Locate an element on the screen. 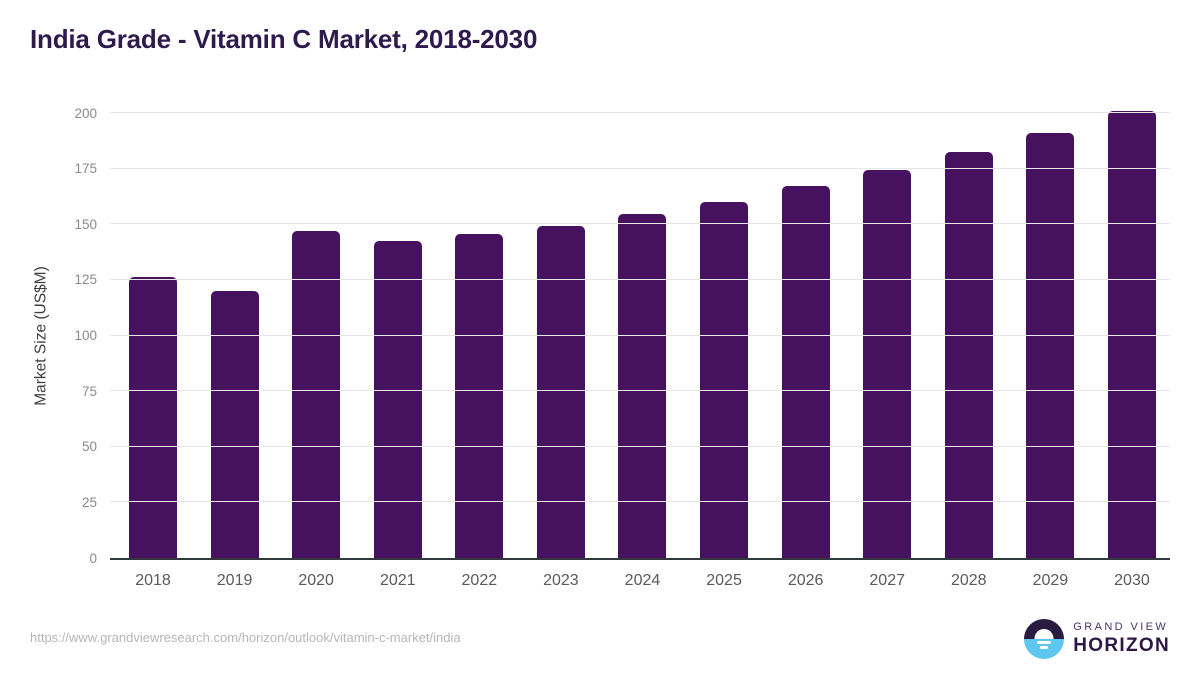  bar-2026 is located at coordinates (805, 372).